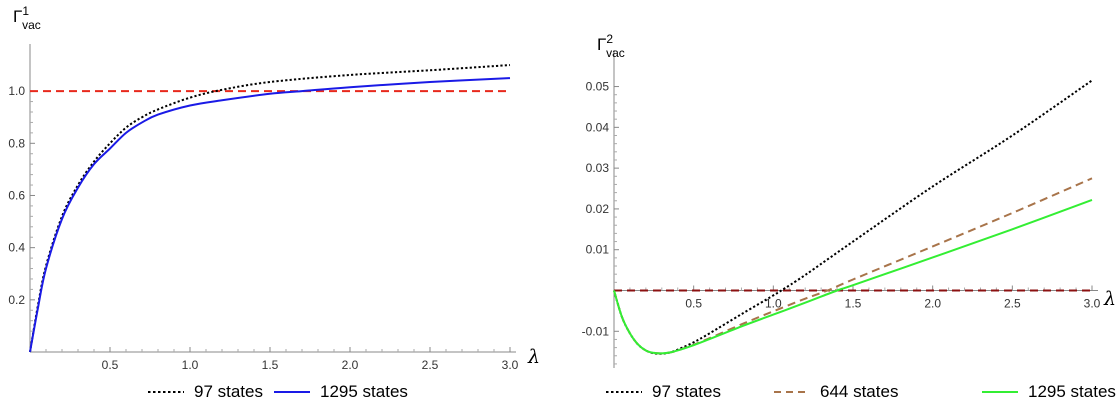  What do you see at coordinates (598, 127) in the screenshot?
I see `y-tick-label: 0.04` at bounding box center [598, 127].